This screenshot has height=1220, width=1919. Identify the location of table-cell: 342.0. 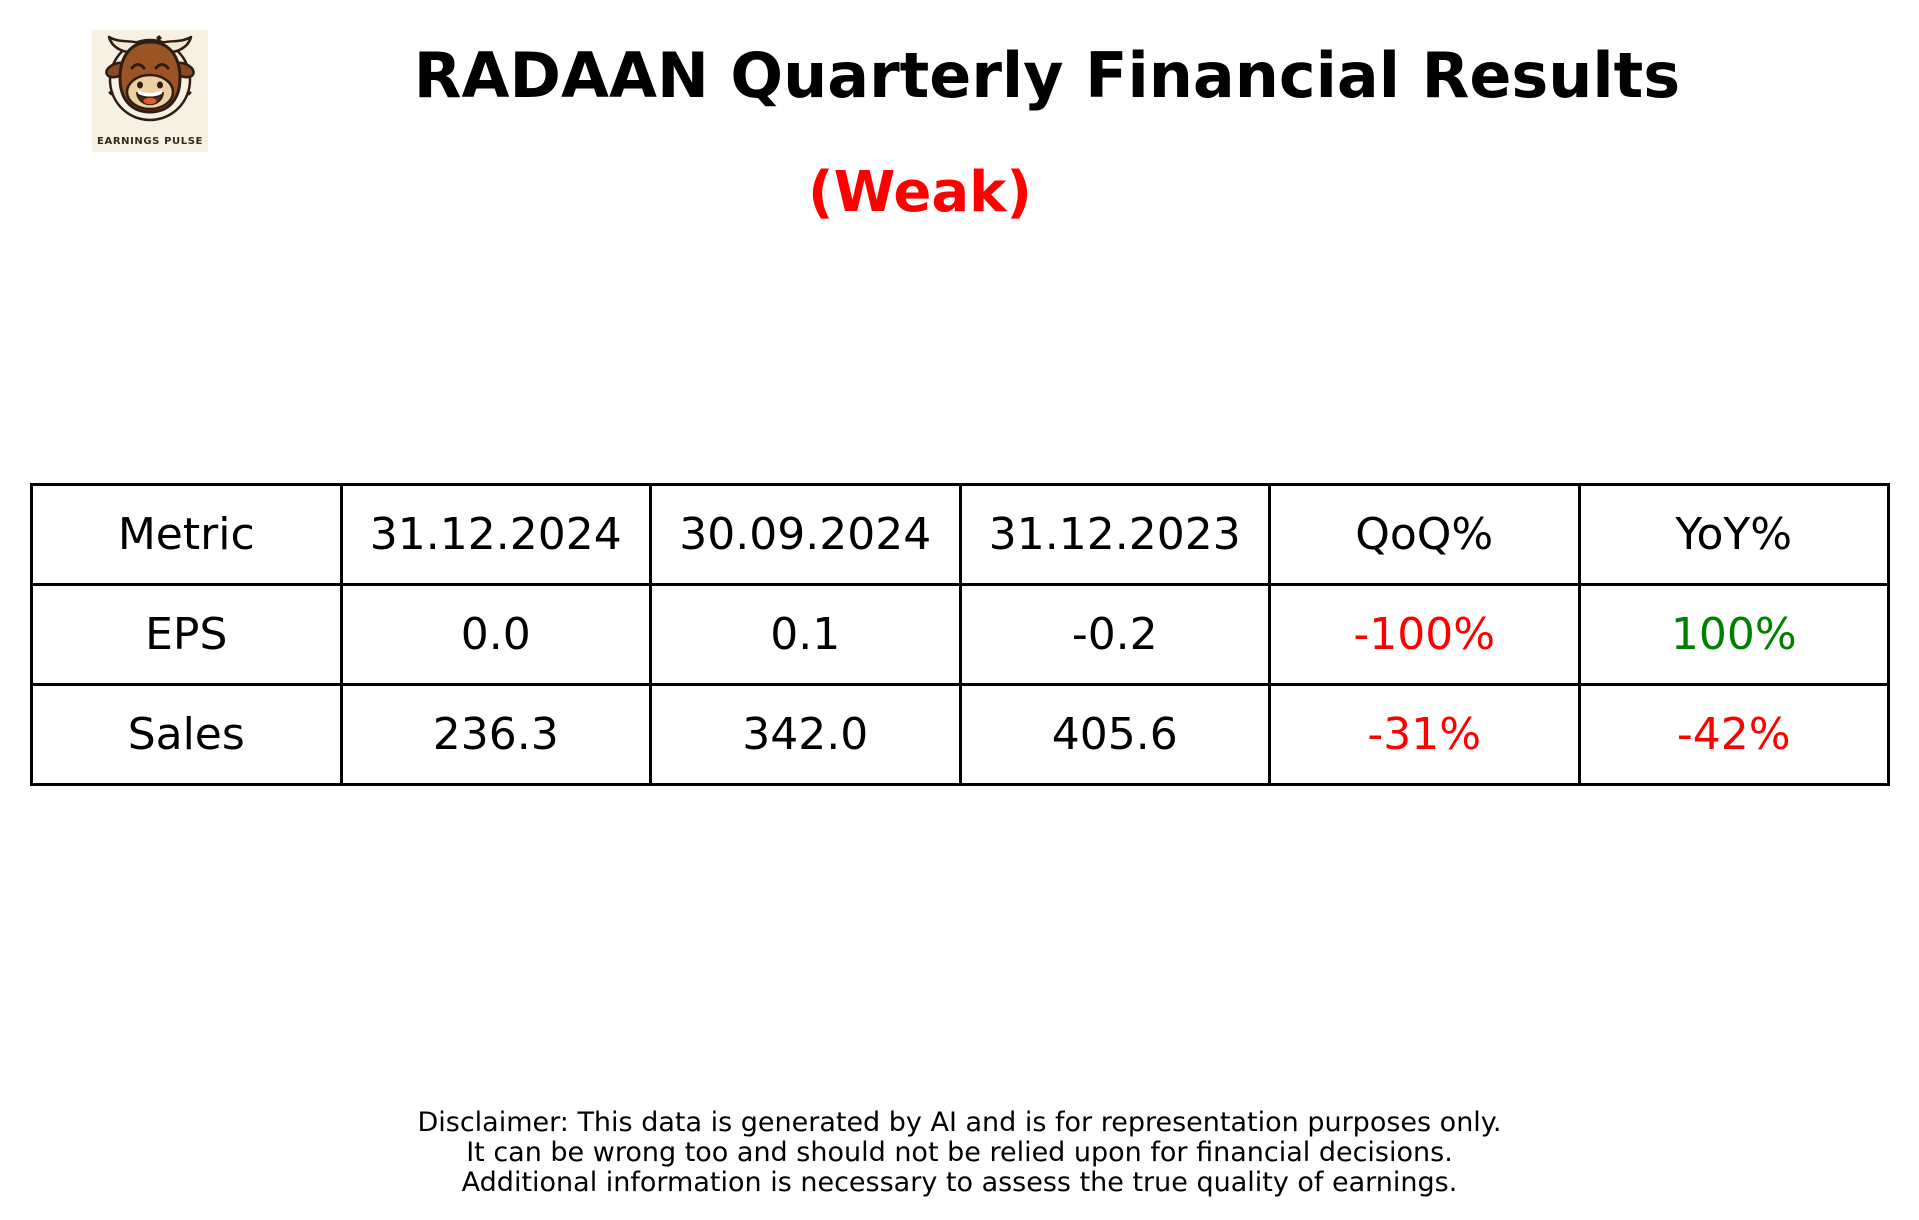
(805, 734).